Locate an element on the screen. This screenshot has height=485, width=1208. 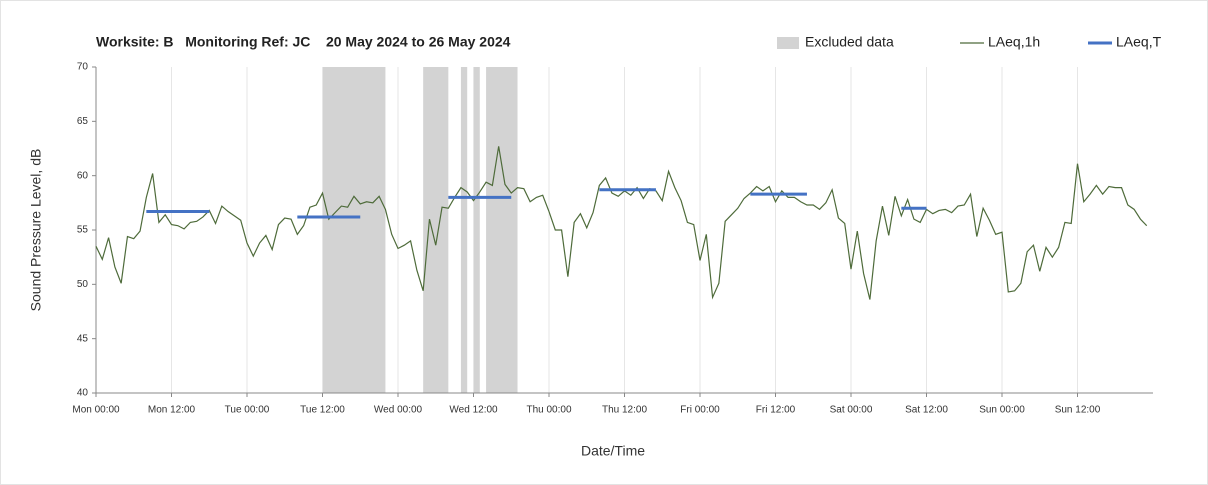
y-tick-label: 60 is located at coordinates (83, 175).